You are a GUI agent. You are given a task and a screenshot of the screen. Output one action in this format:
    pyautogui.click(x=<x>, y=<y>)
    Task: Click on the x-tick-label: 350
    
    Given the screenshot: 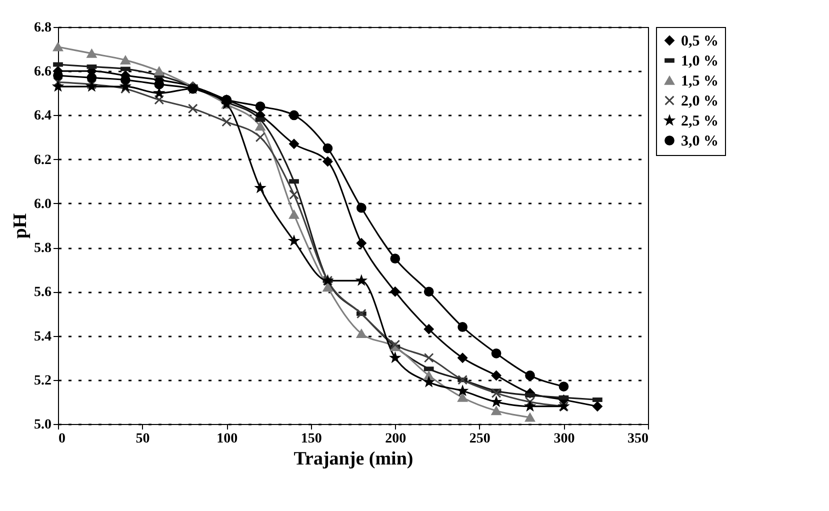 What is the action you would take?
    pyautogui.click(x=638, y=439)
    